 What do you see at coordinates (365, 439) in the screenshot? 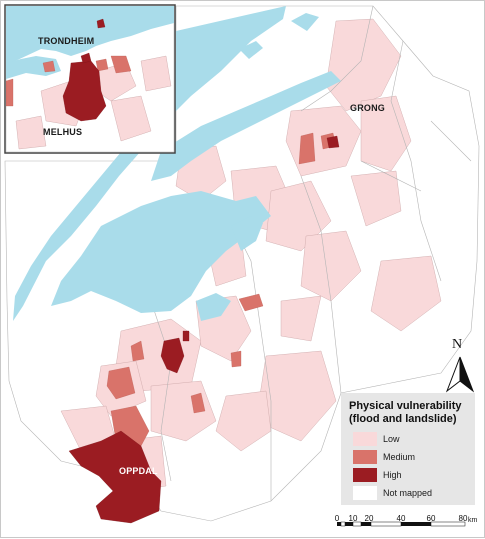
I see `legend-swatch-low` at bounding box center [365, 439].